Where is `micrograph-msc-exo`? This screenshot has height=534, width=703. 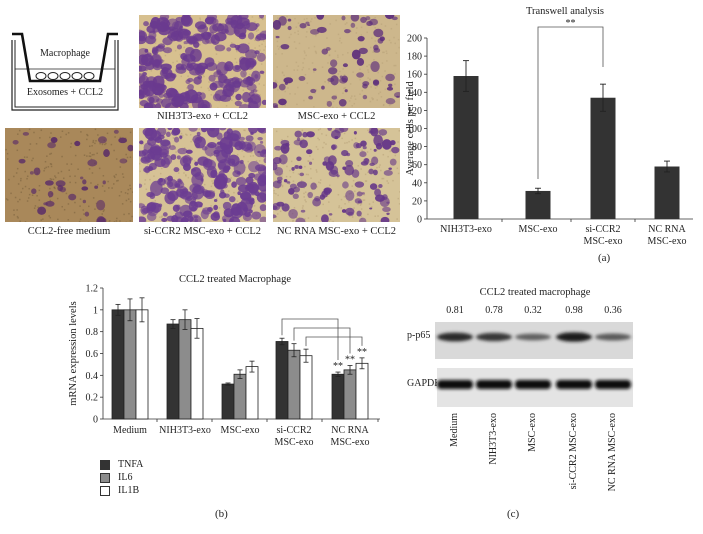
micrograph-msc-exo is located at coordinates (336, 61).